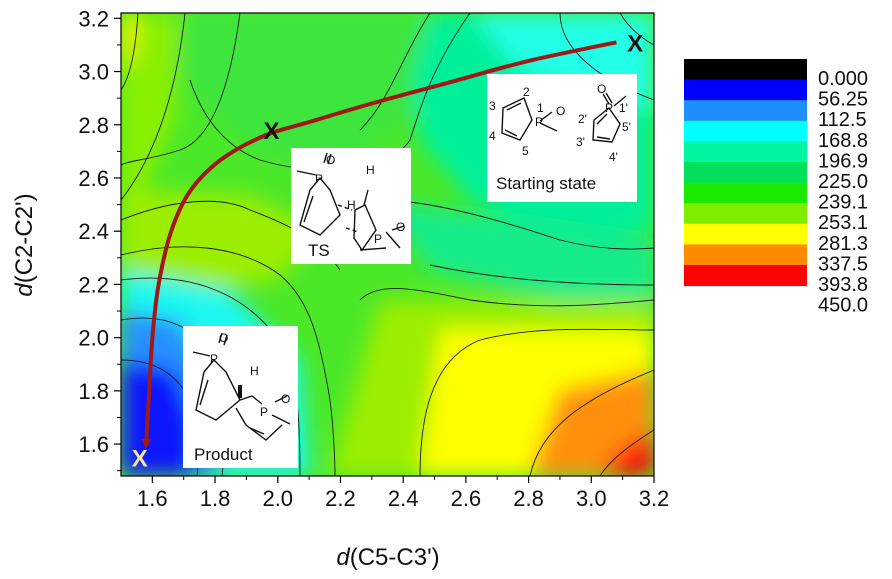 The width and height of the screenshot is (892, 579). I want to click on starting-state-structure, so click(564, 117).